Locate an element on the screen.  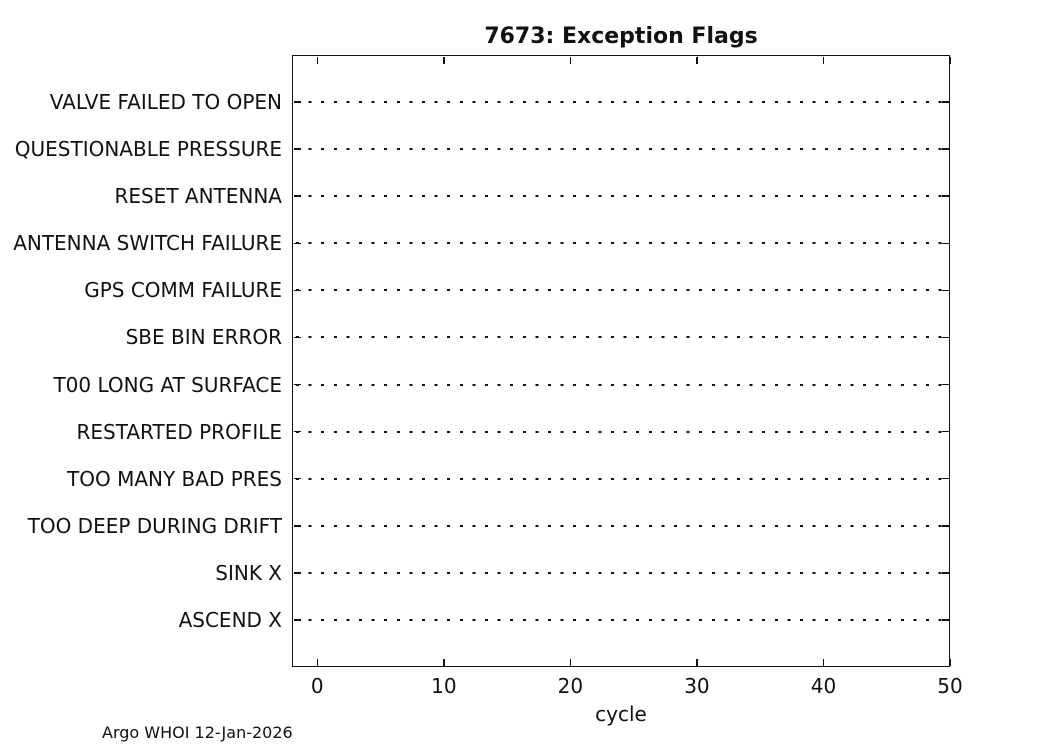
x-tick-label: 10 is located at coordinates (444, 686).